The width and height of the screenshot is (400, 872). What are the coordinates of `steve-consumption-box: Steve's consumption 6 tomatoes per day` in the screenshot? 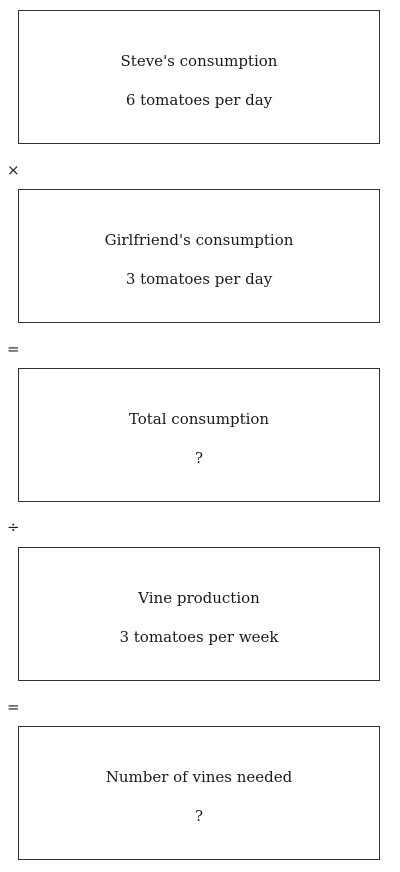 It's located at (199, 77).